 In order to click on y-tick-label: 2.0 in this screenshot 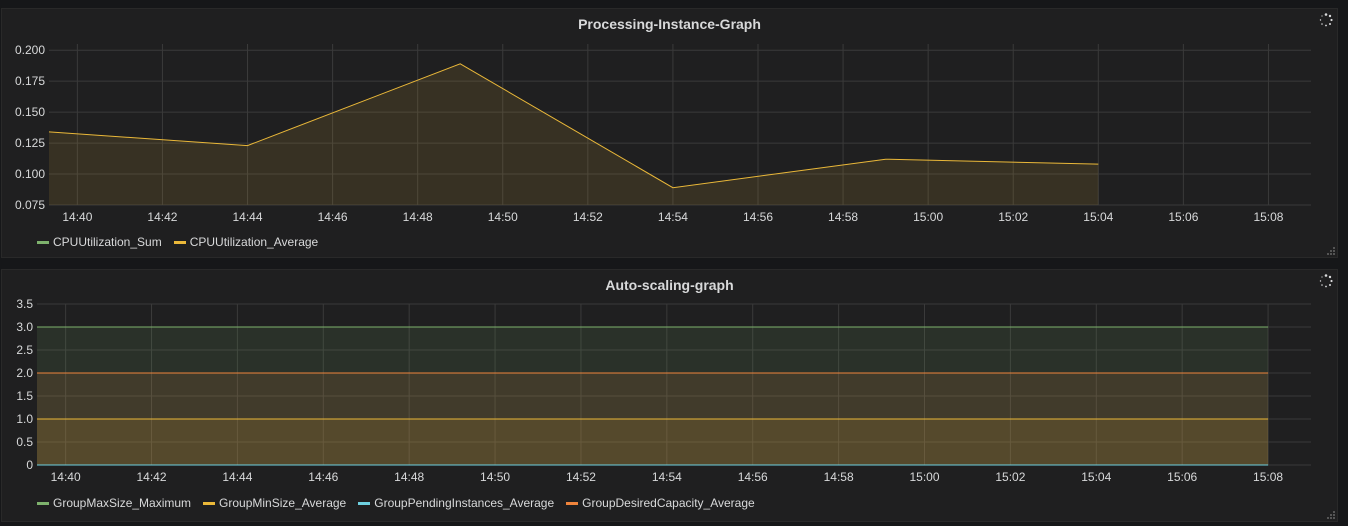, I will do `click(24, 373)`.